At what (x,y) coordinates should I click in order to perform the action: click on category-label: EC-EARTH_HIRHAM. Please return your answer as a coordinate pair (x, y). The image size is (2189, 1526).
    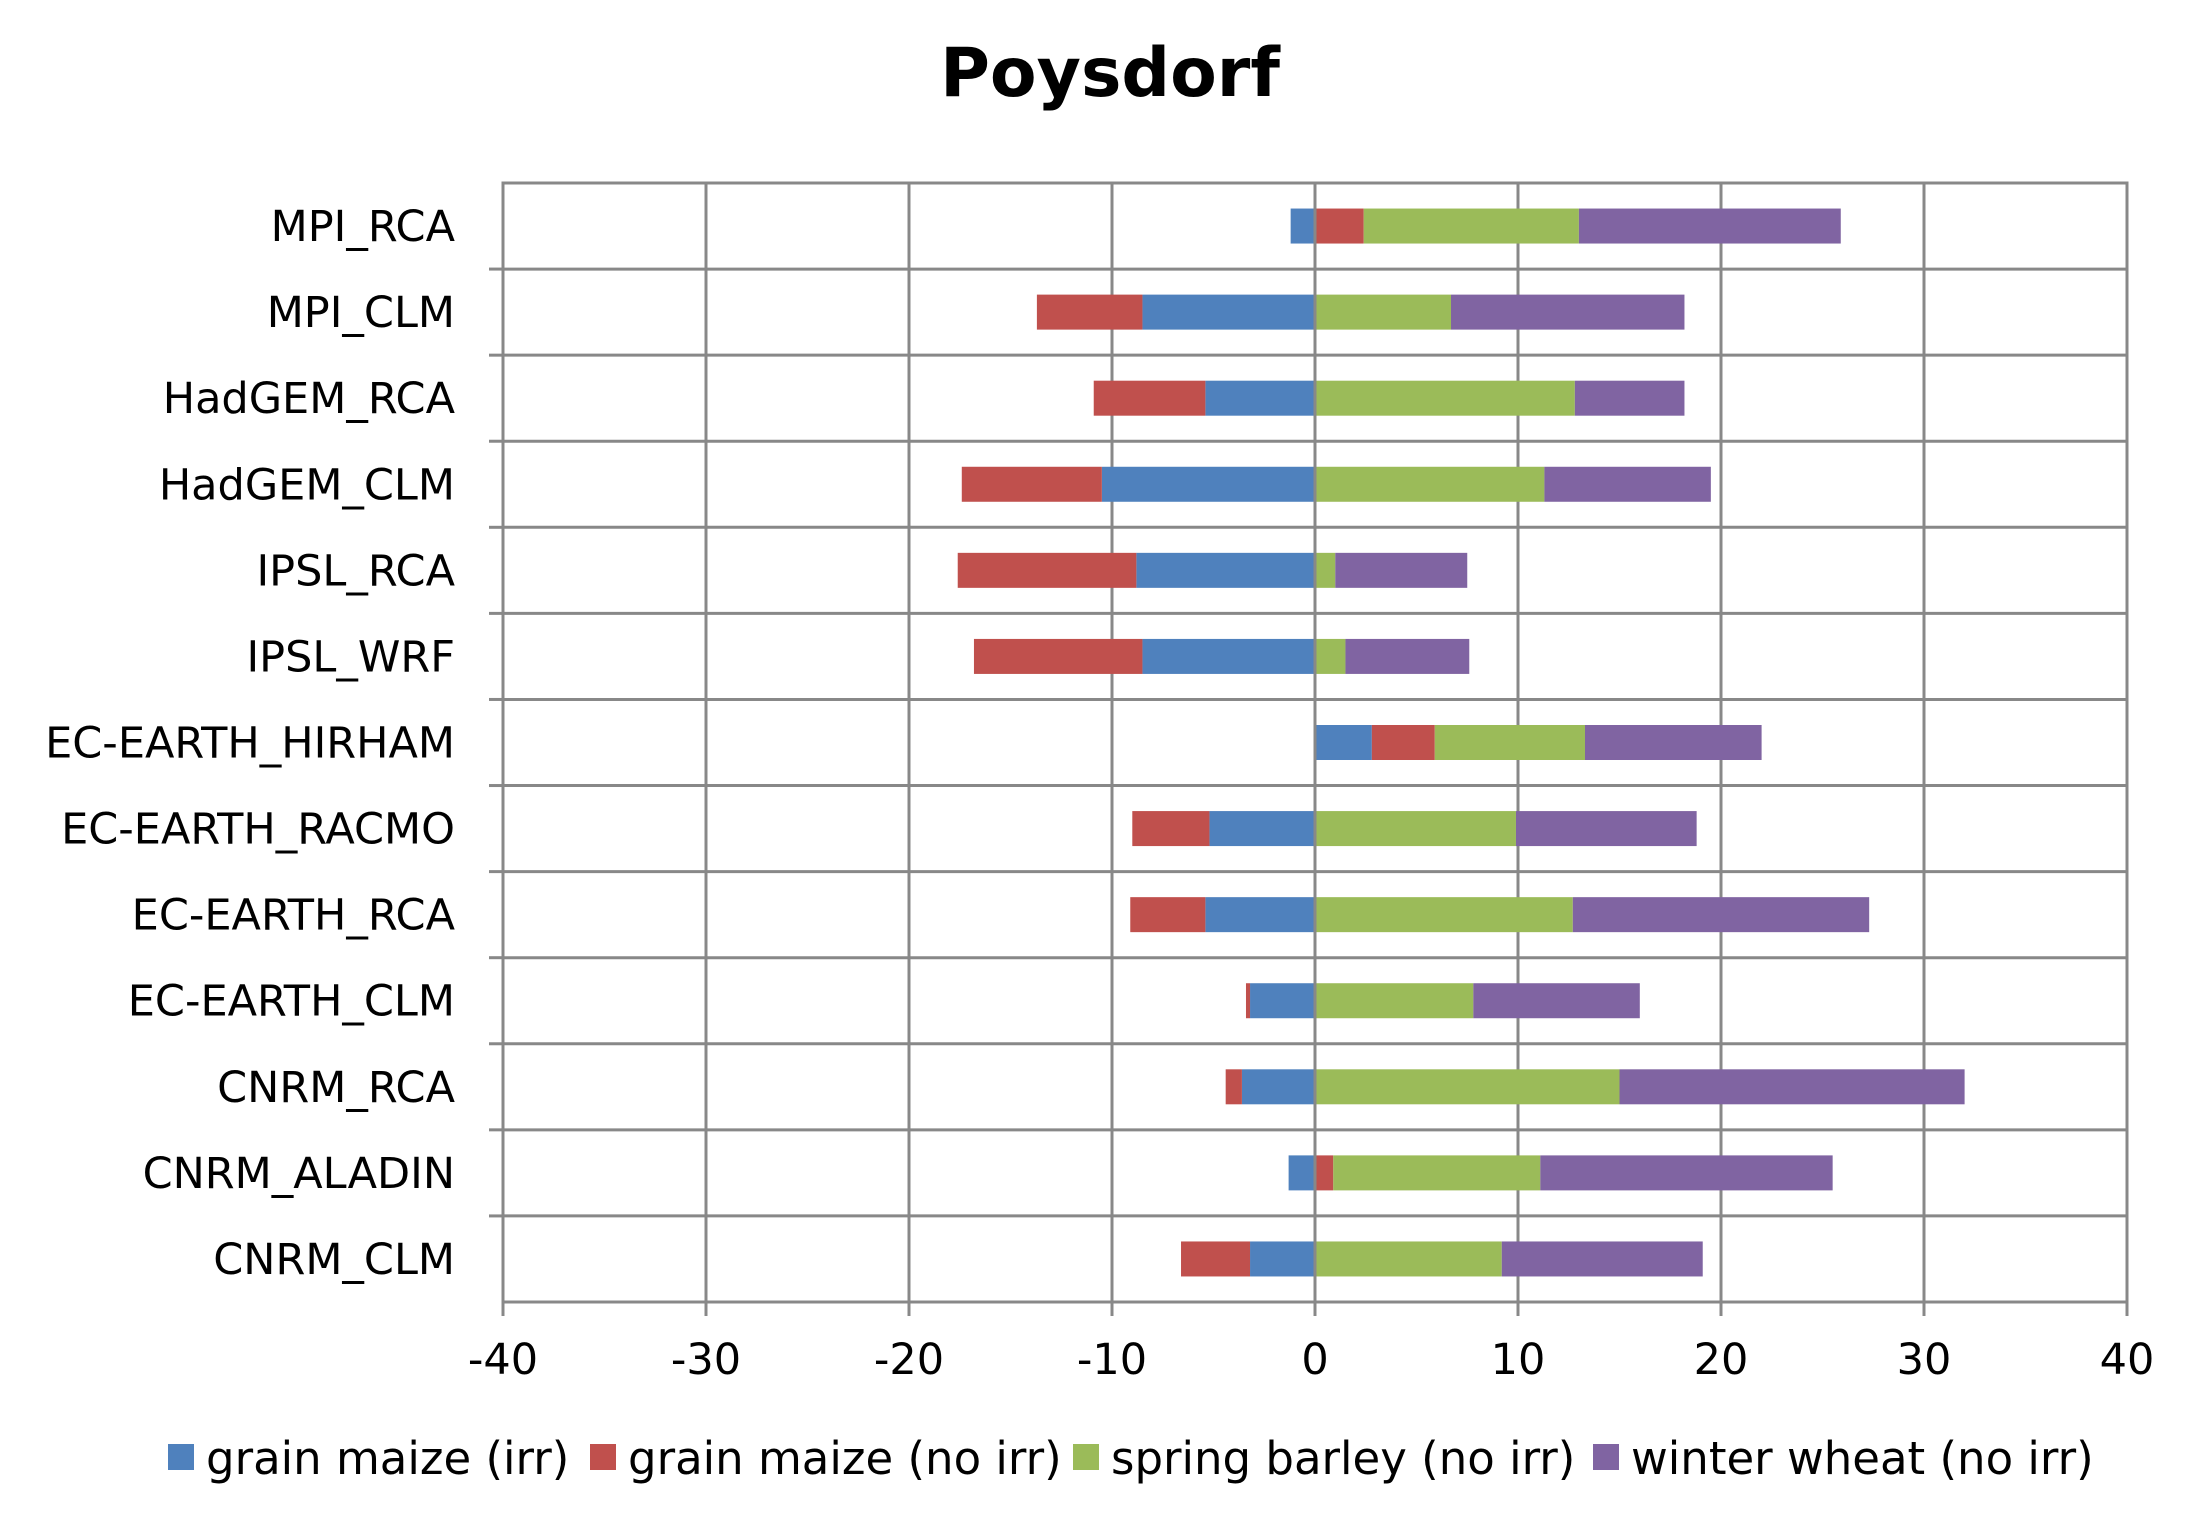
    Looking at the image, I should click on (250, 744).